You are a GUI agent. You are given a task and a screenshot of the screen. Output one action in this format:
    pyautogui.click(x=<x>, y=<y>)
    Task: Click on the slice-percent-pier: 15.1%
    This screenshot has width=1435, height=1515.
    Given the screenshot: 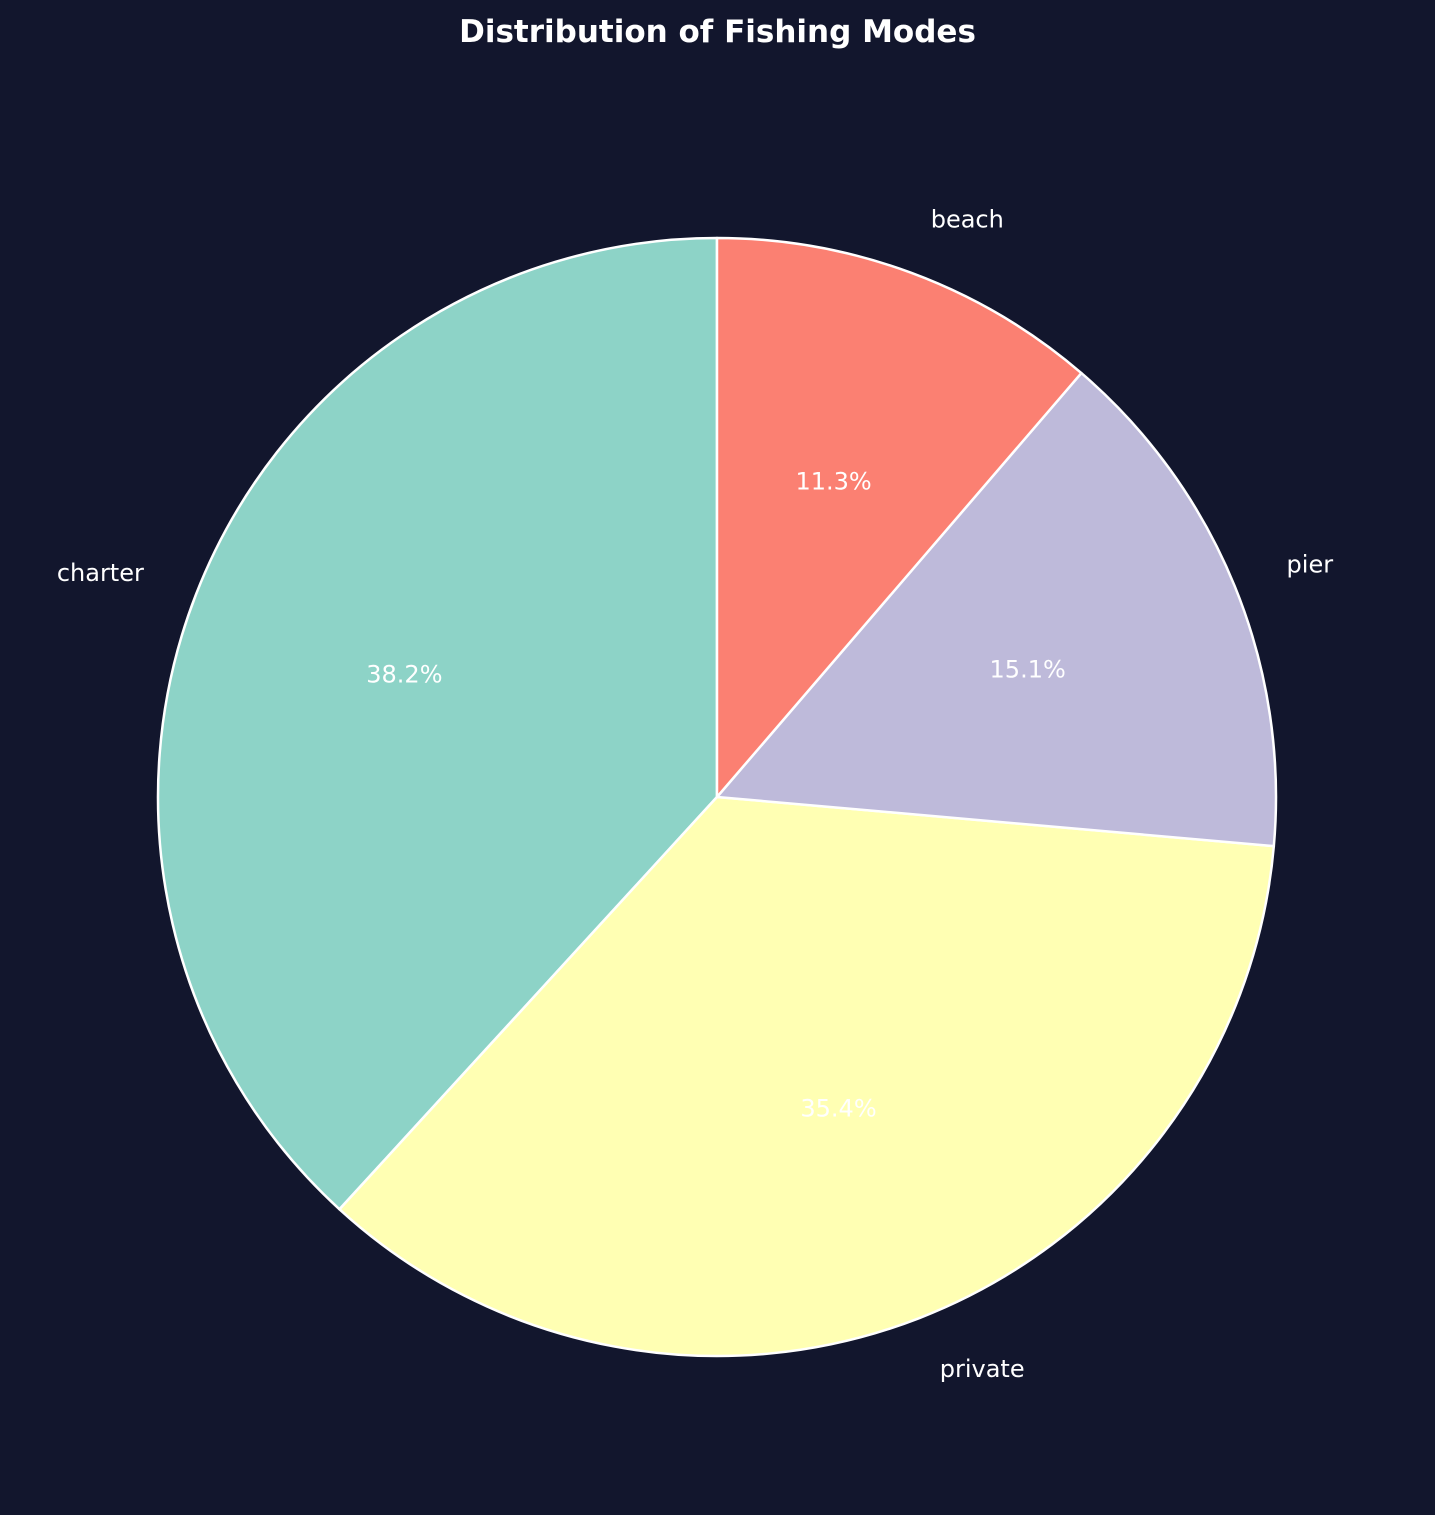 What is the action you would take?
    pyautogui.click(x=1028, y=670)
    